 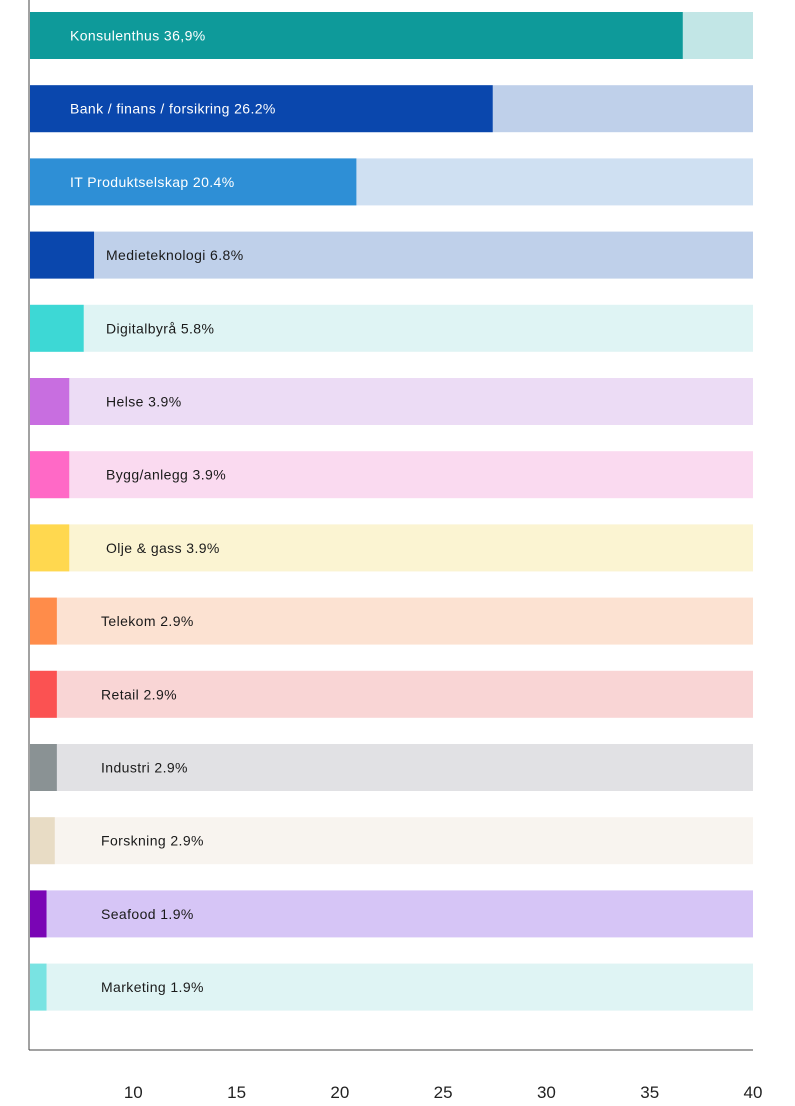 I want to click on bar-group: Telekom 2.9%, so click(x=391, y=621).